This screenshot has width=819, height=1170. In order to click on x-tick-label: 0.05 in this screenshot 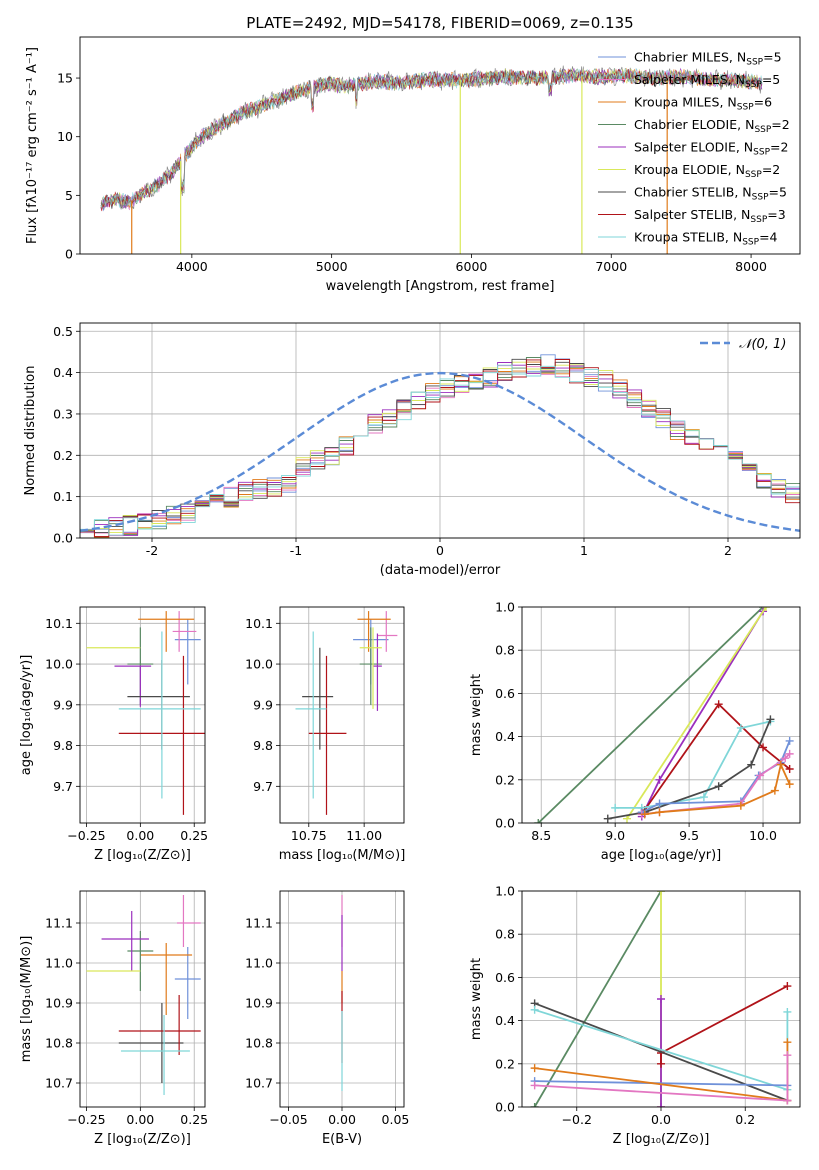, I will do `click(396, 1119)`.